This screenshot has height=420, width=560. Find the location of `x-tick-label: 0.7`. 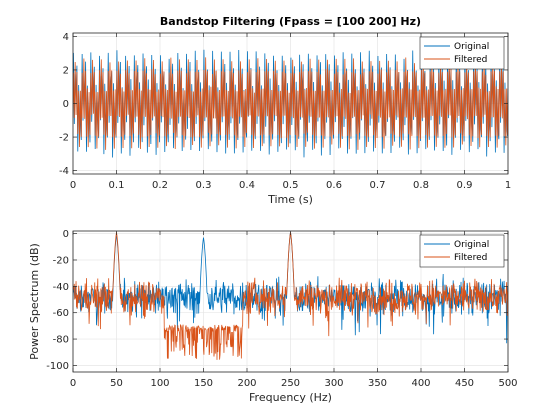

x-tick-label: 0.7 is located at coordinates (378, 185).